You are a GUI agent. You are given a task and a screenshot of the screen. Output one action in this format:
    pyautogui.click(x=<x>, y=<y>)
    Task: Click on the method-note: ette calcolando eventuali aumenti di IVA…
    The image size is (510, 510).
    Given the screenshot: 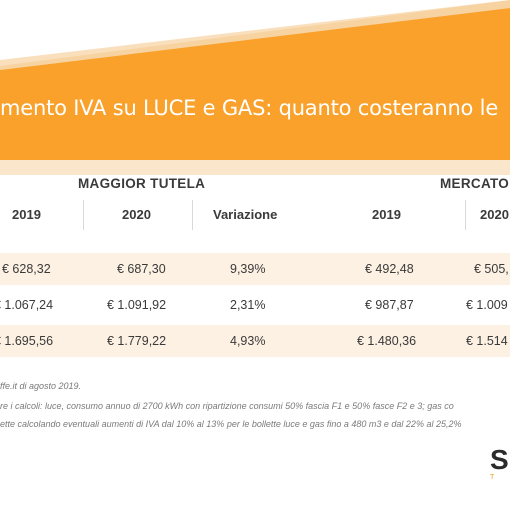 What is the action you would take?
    pyautogui.click(x=231, y=424)
    